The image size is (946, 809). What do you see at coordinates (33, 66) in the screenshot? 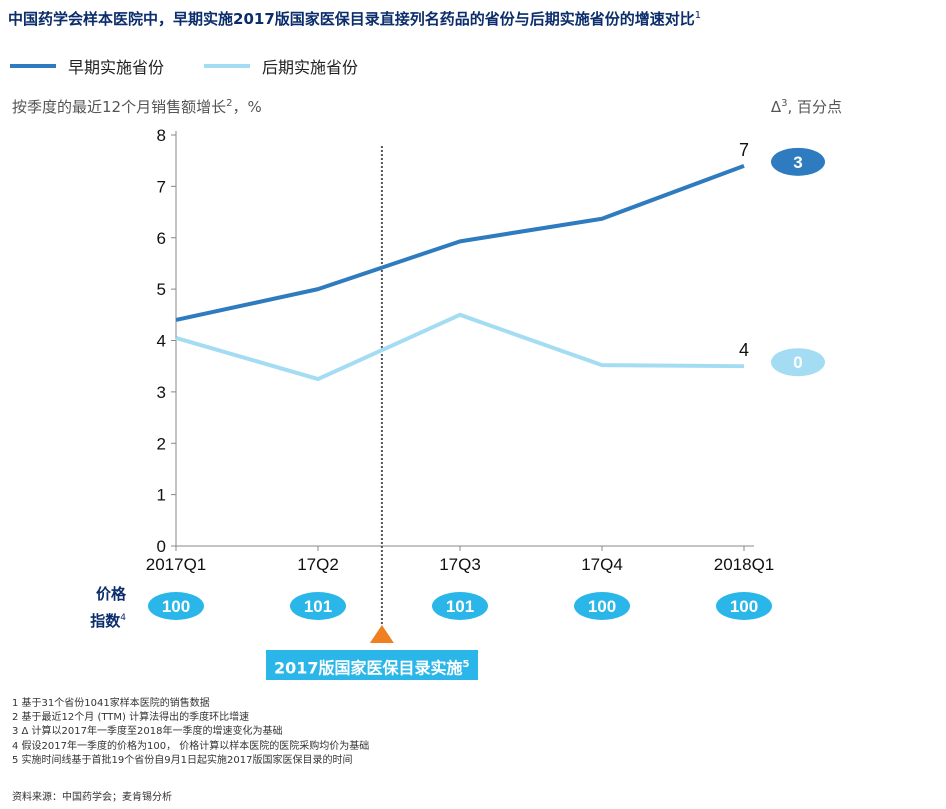
I see `legend-swatch-early` at bounding box center [33, 66].